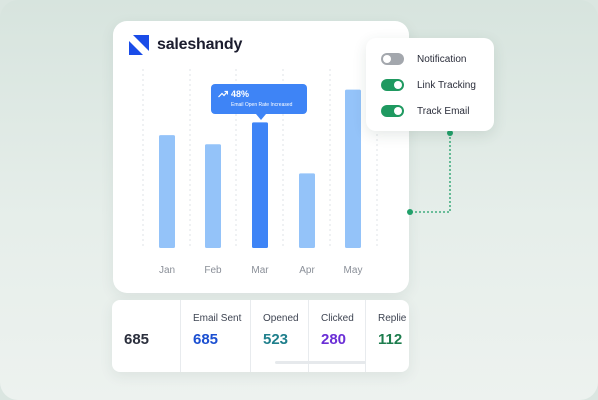 This screenshot has width=598, height=400. I want to click on track-email-toggle, so click(392, 111).